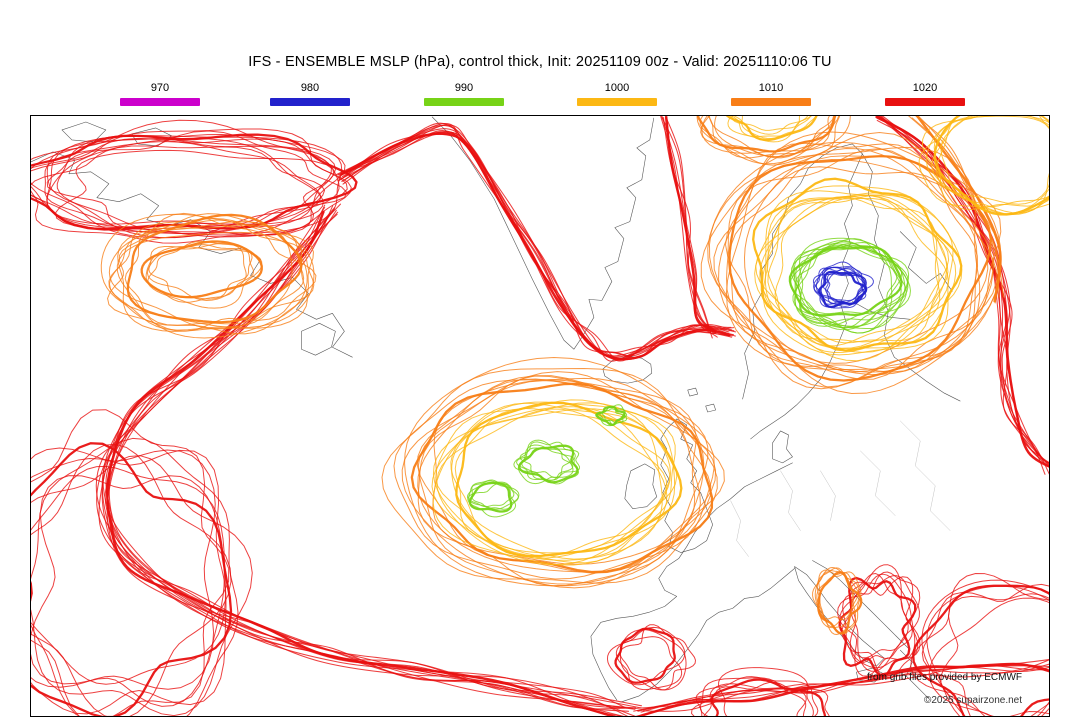  I want to click on legend-item-1010: 1010, so click(771, 94).